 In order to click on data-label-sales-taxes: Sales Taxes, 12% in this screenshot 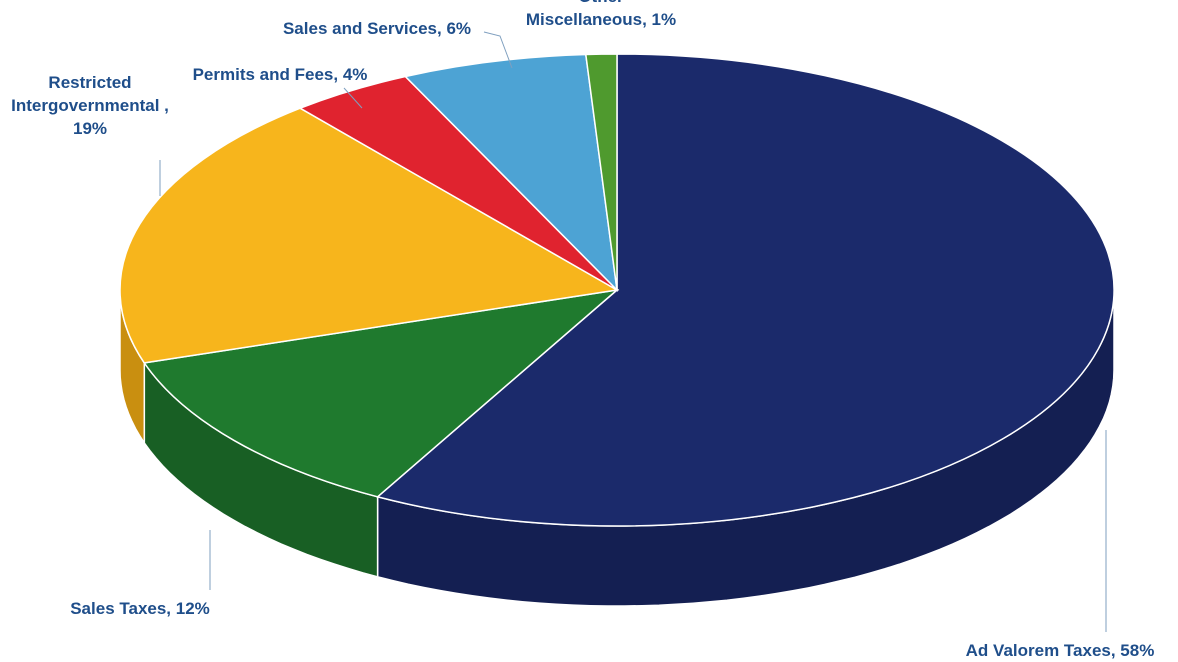, I will do `click(140, 608)`.